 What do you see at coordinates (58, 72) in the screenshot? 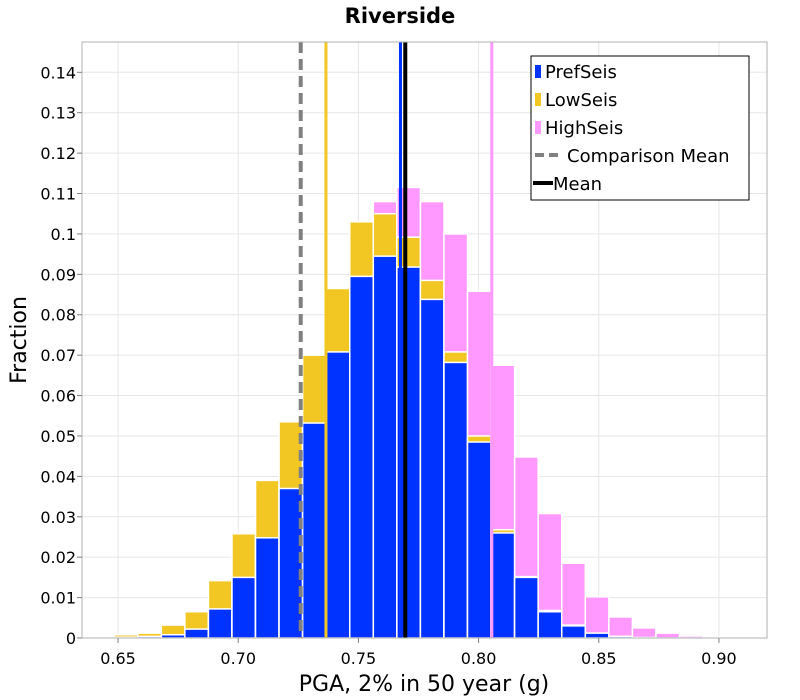
I see `y-tick-label: 0.14` at bounding box center [58, 72].